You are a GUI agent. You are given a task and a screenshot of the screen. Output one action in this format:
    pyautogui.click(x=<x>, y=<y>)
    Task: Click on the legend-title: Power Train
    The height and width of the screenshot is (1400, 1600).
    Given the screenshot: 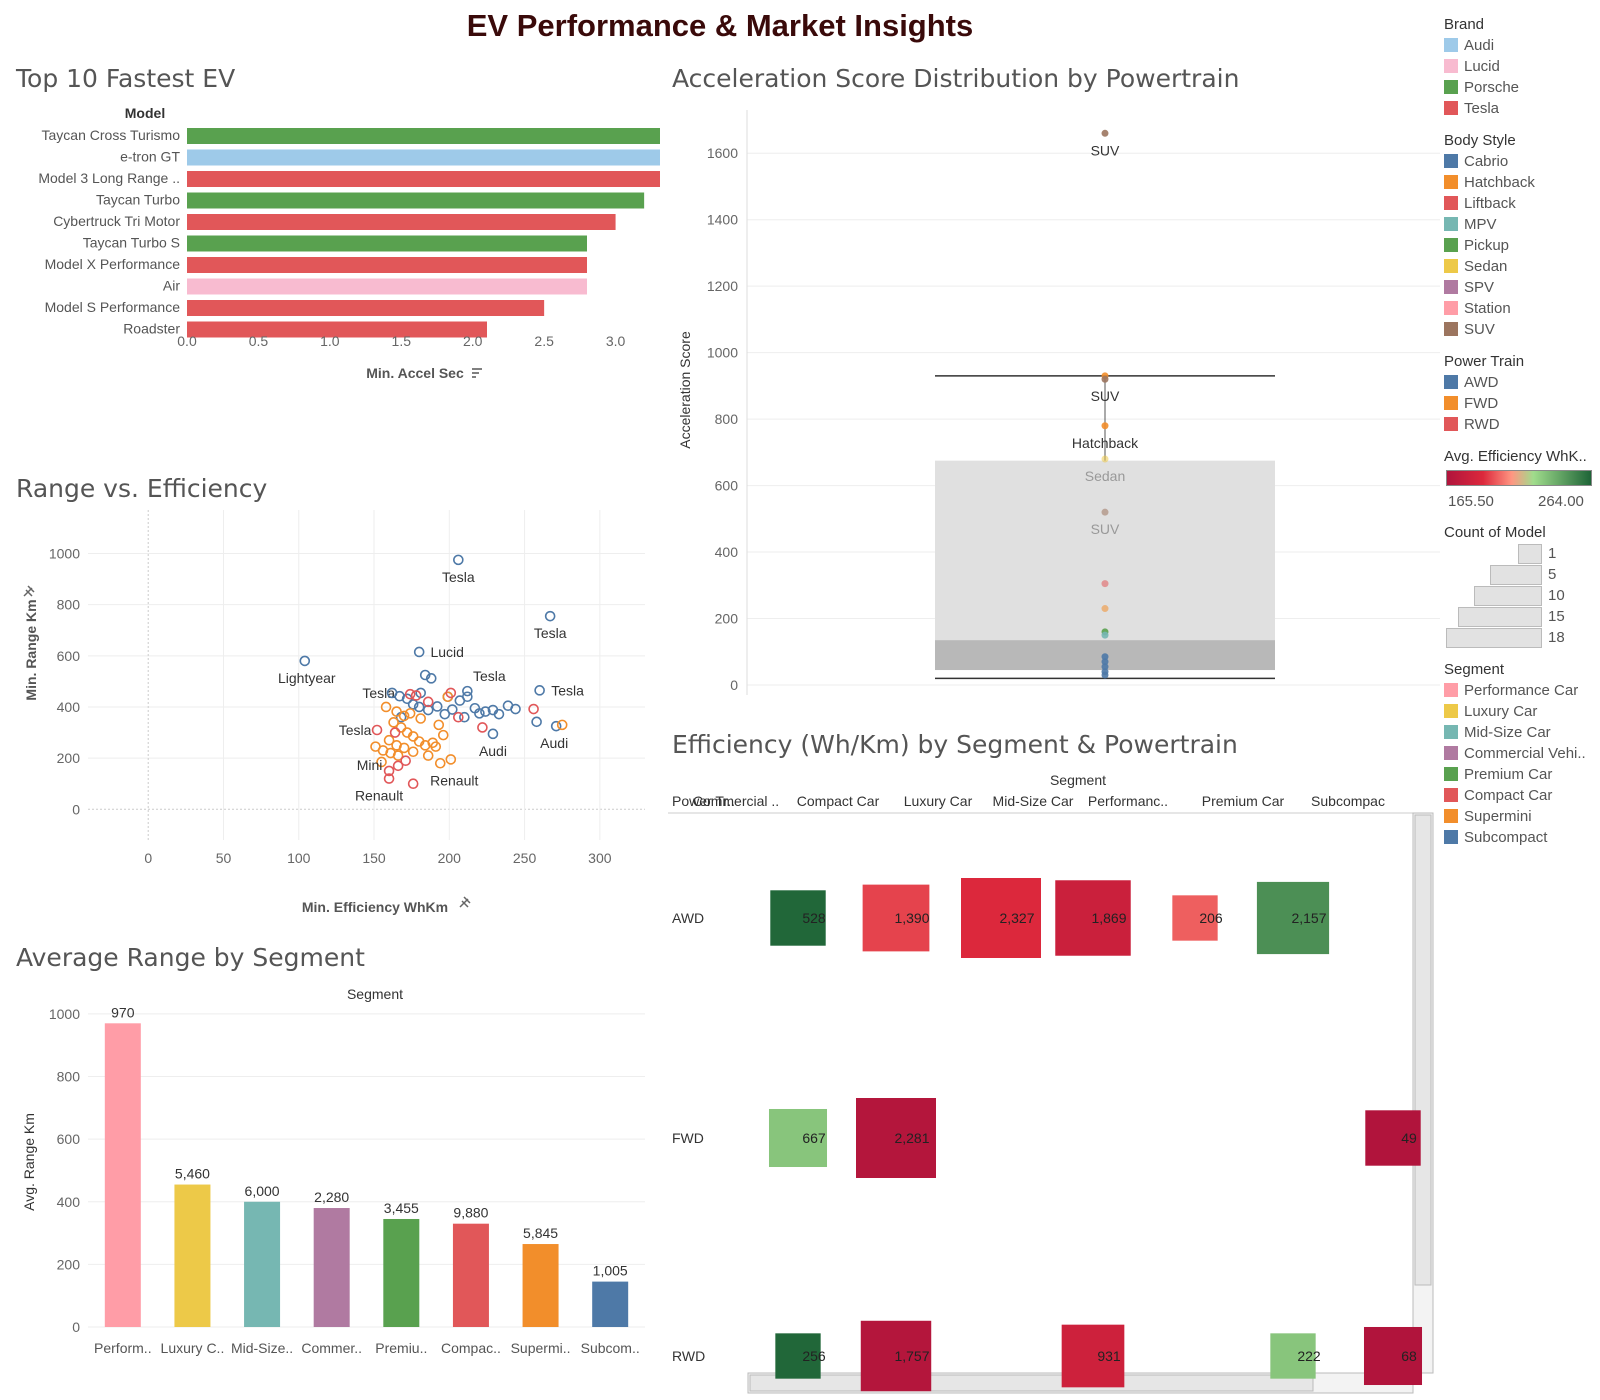 What is the action you would take?
    pyautogui.click(x=1484, y=361)
    